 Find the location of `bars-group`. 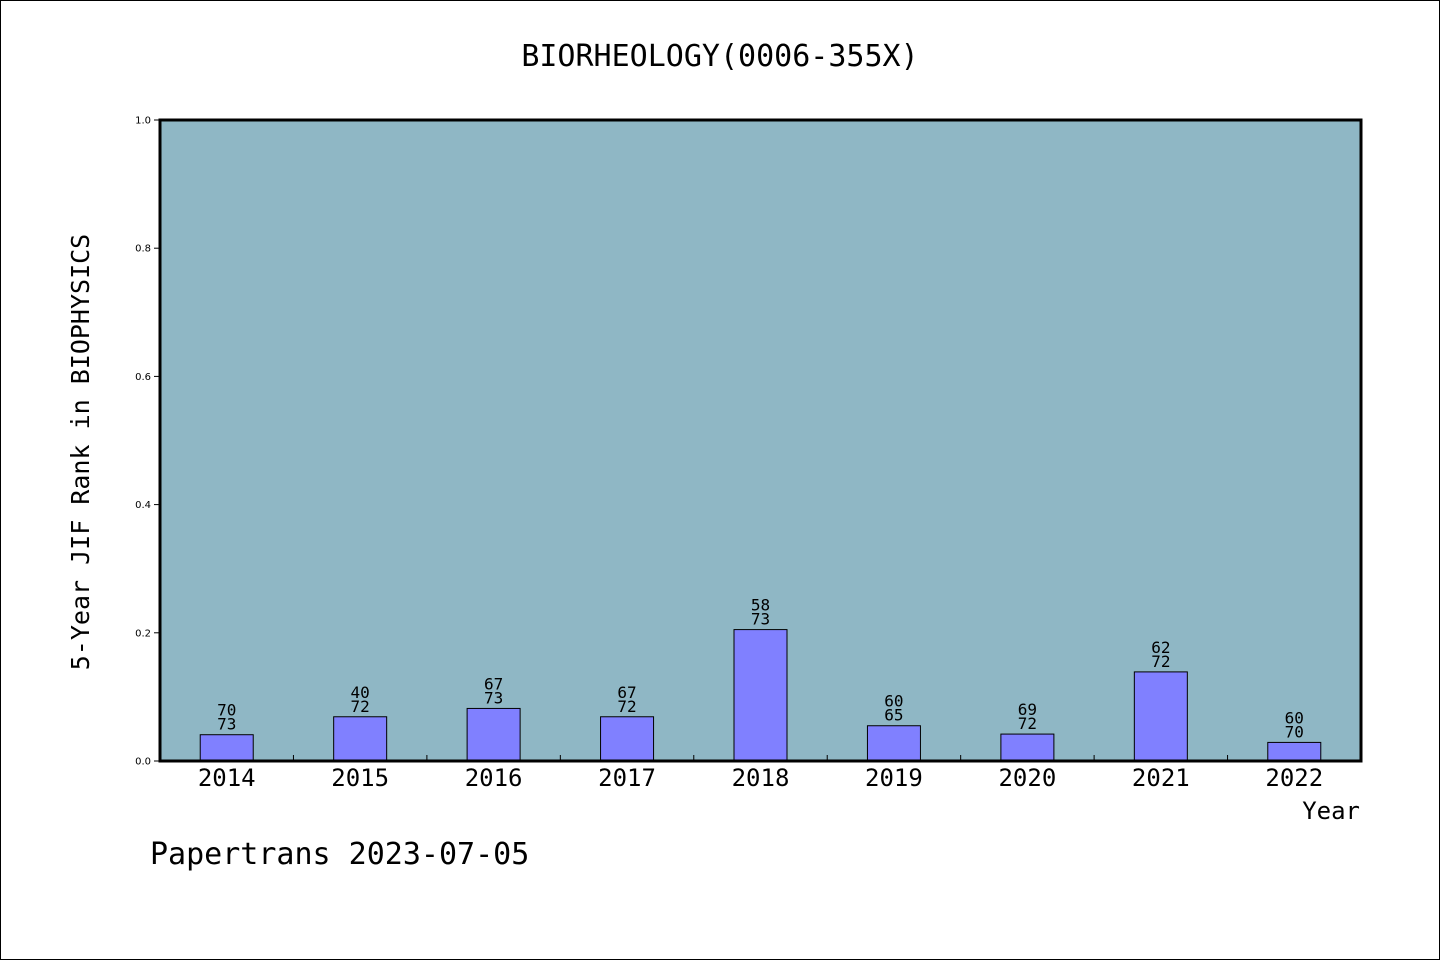

bars-group is located at coordinates (760, 695).